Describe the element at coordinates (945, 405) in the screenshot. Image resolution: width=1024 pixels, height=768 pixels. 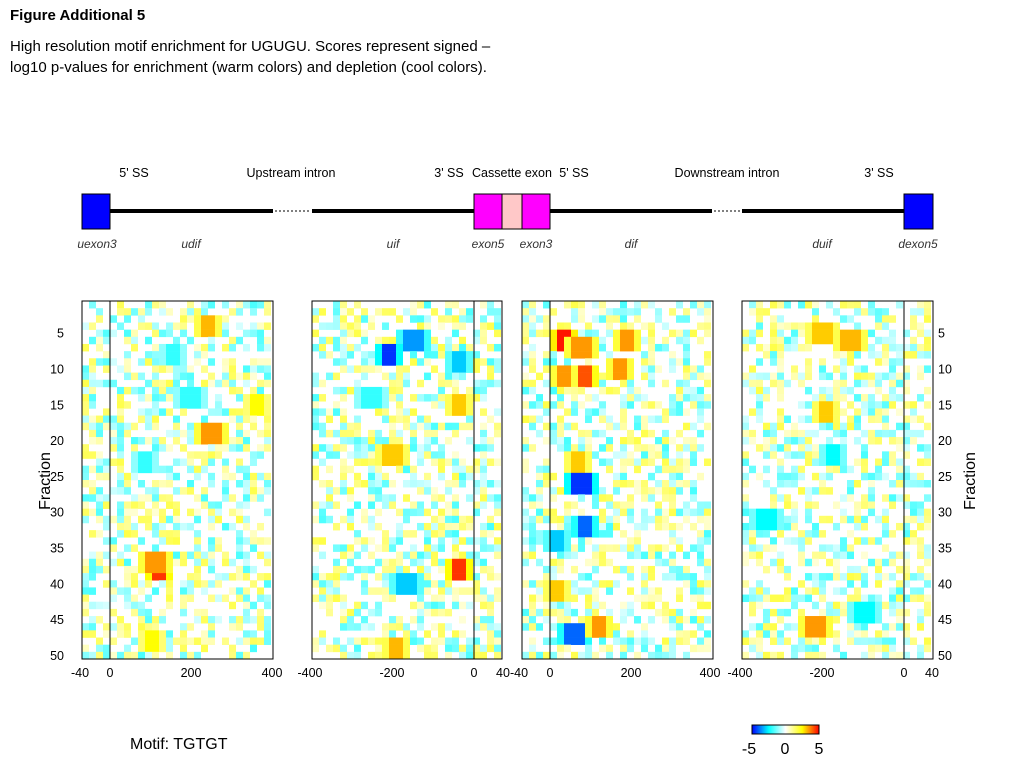
I see `y-tick-label: 15` at that location.